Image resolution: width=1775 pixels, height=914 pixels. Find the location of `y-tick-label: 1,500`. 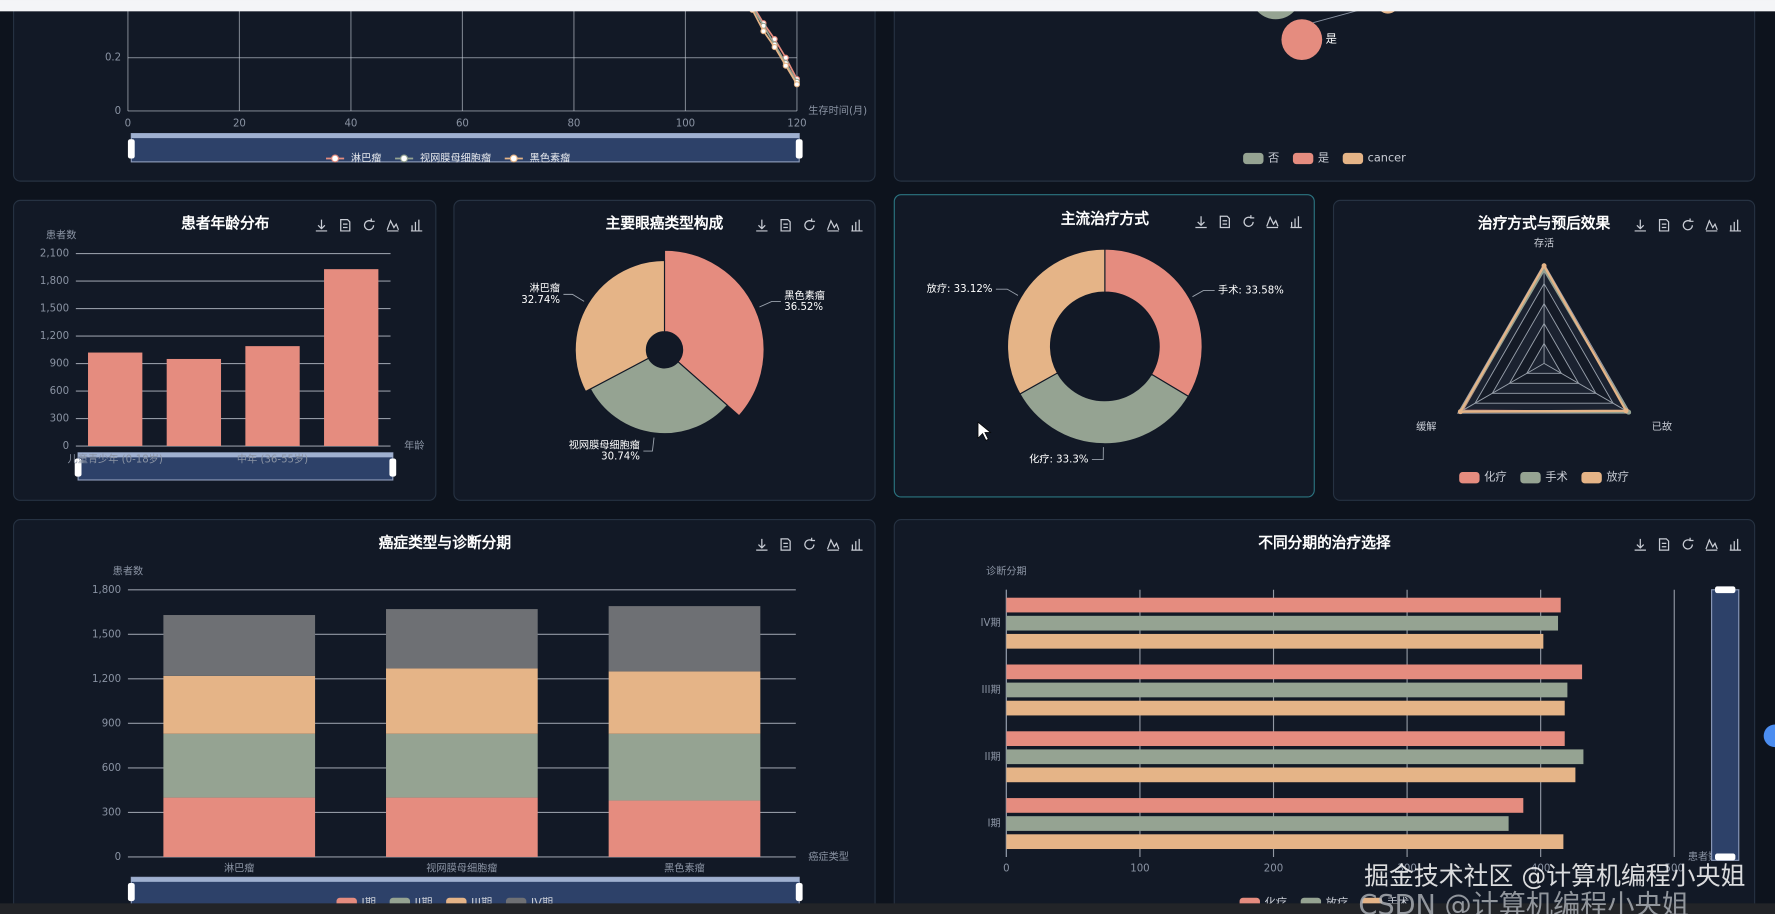

y-tick-label: 1,500 is located at coordinates (54, 309).